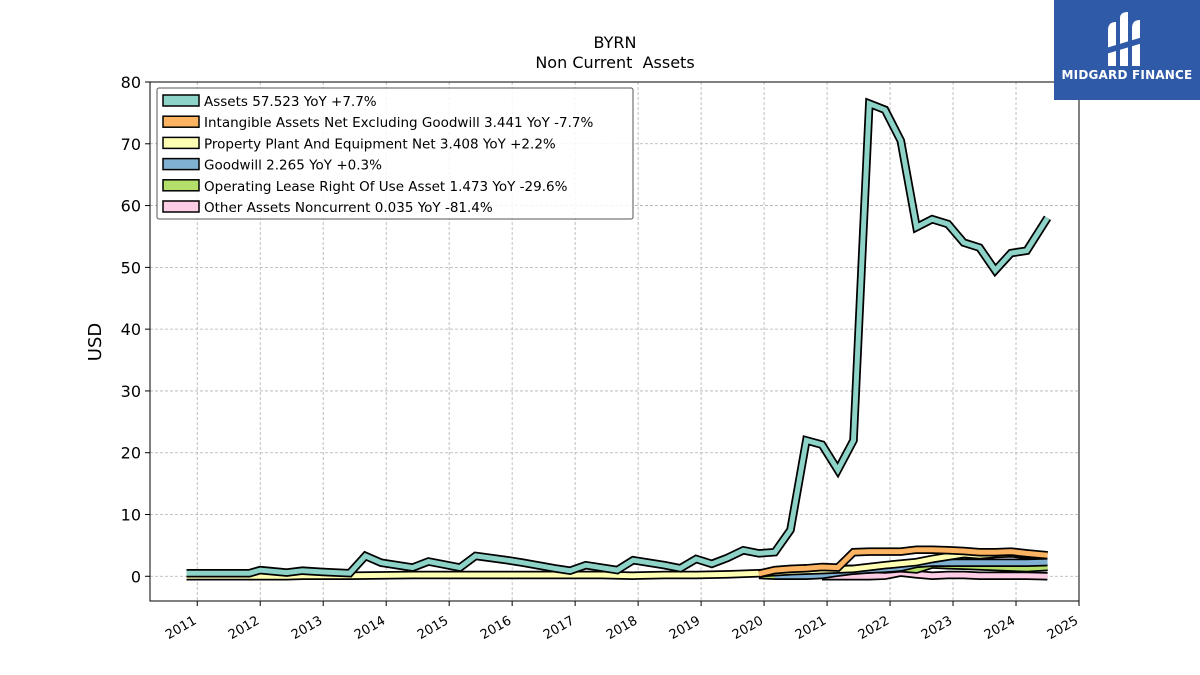 This screenshot has width=1200, height=675. What do you see at coordinates (348, 208) in the screenshot?
I see `legend-entry: Other Assets Noncurrent 0.035 YoY -81.4%` at bounding box center [348, 208].